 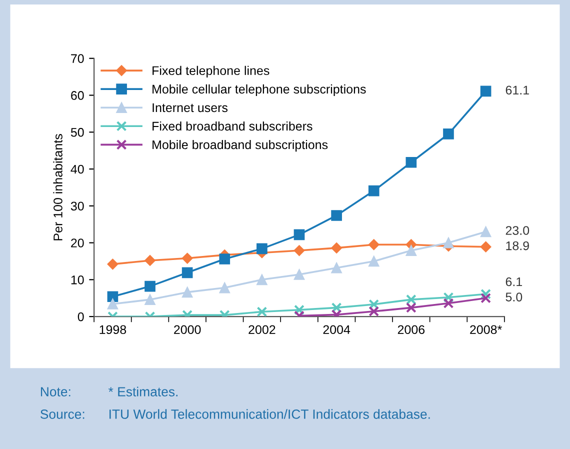 What do you see at coordinates (517, 245) in the screenshot?
I see `data-label: 18.9` at bounding box center [517, 245].